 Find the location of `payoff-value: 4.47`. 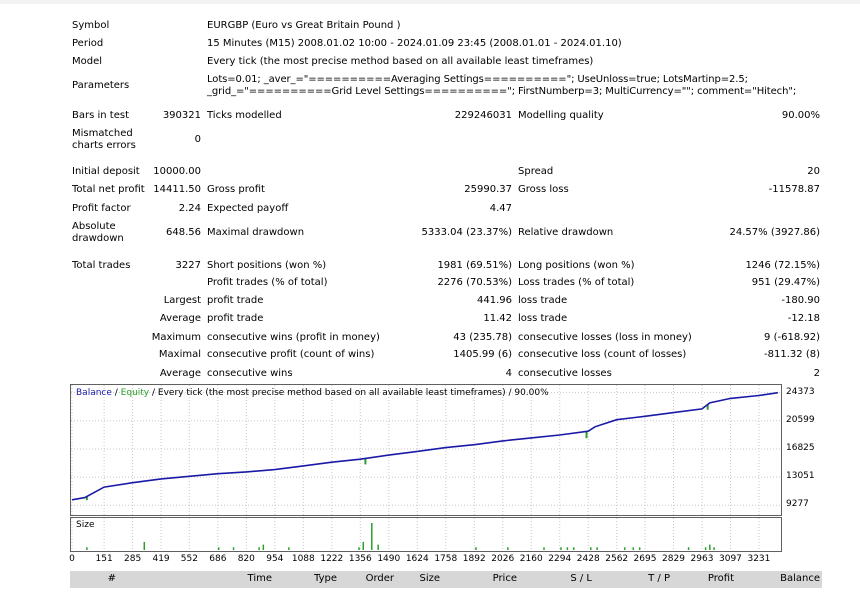

payoff-value: 4.47 is located at coordinates (500, 208).